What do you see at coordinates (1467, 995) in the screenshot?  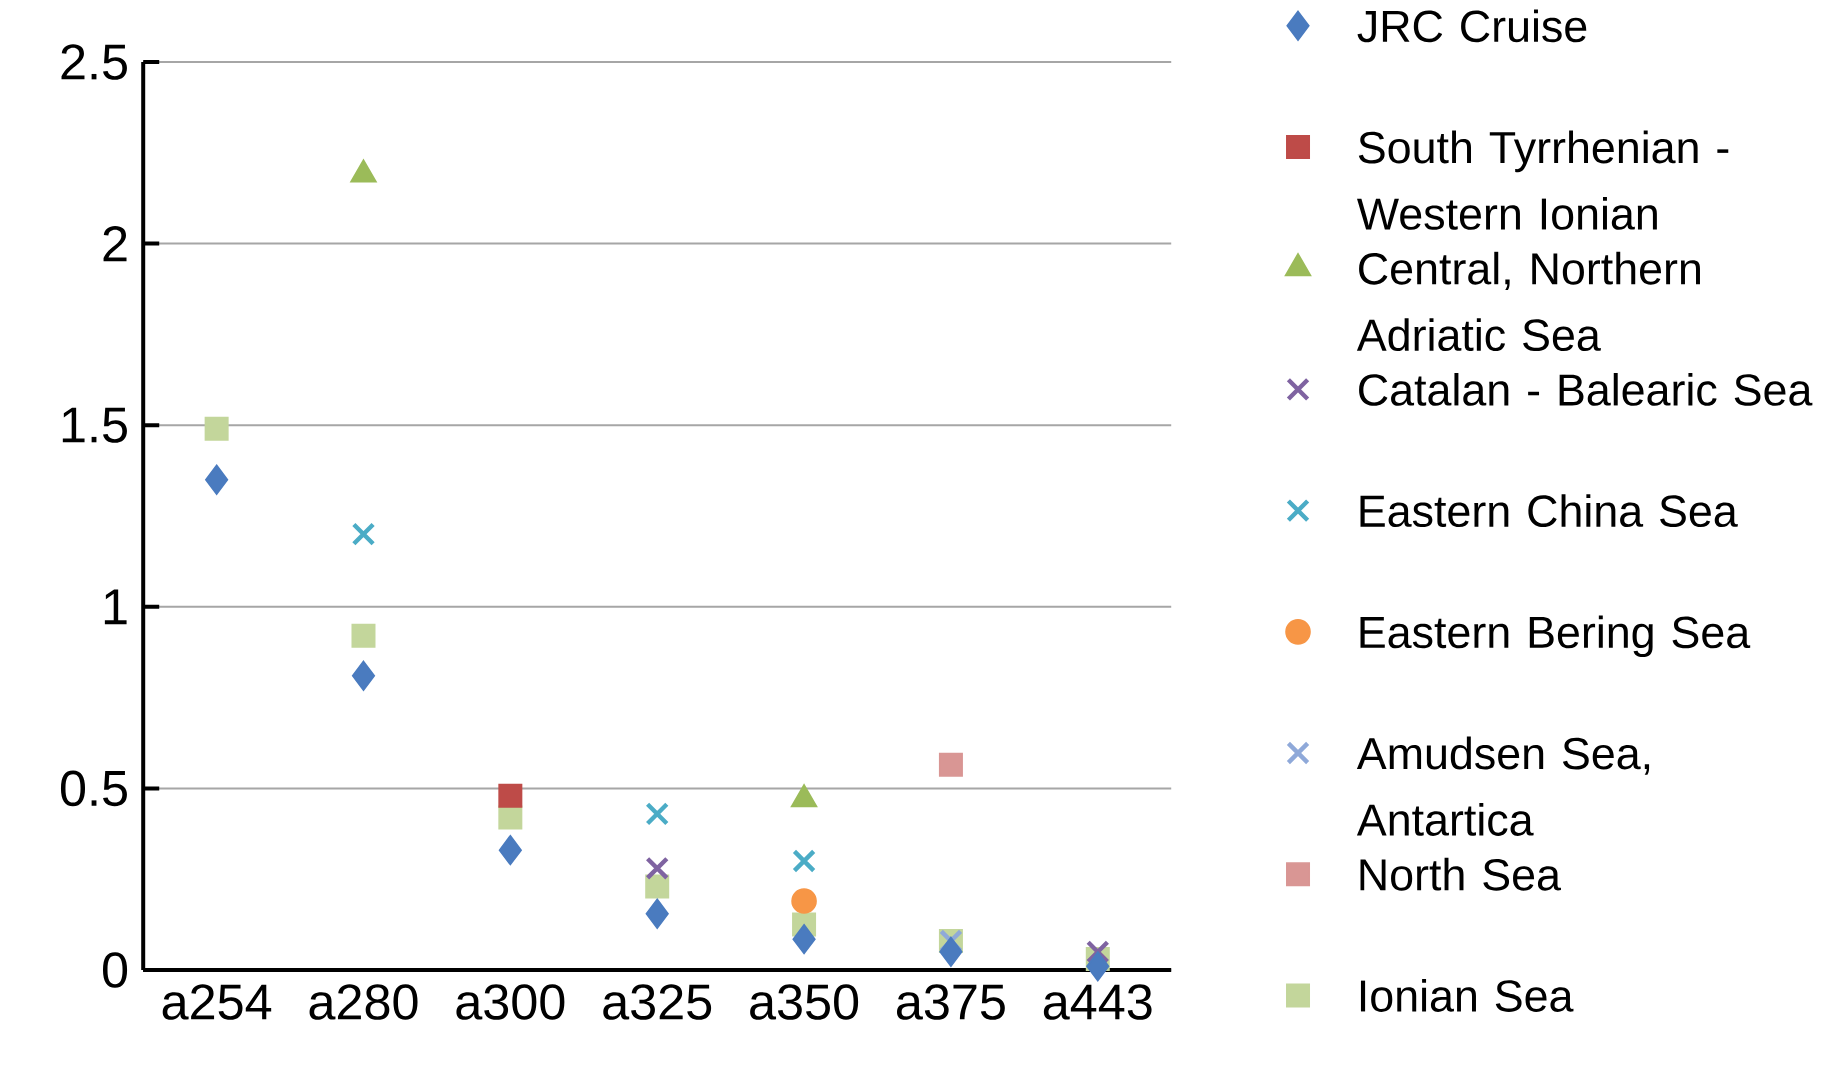 I see `legend-label: Ionian Sea` at bounding box center [1467, 995].